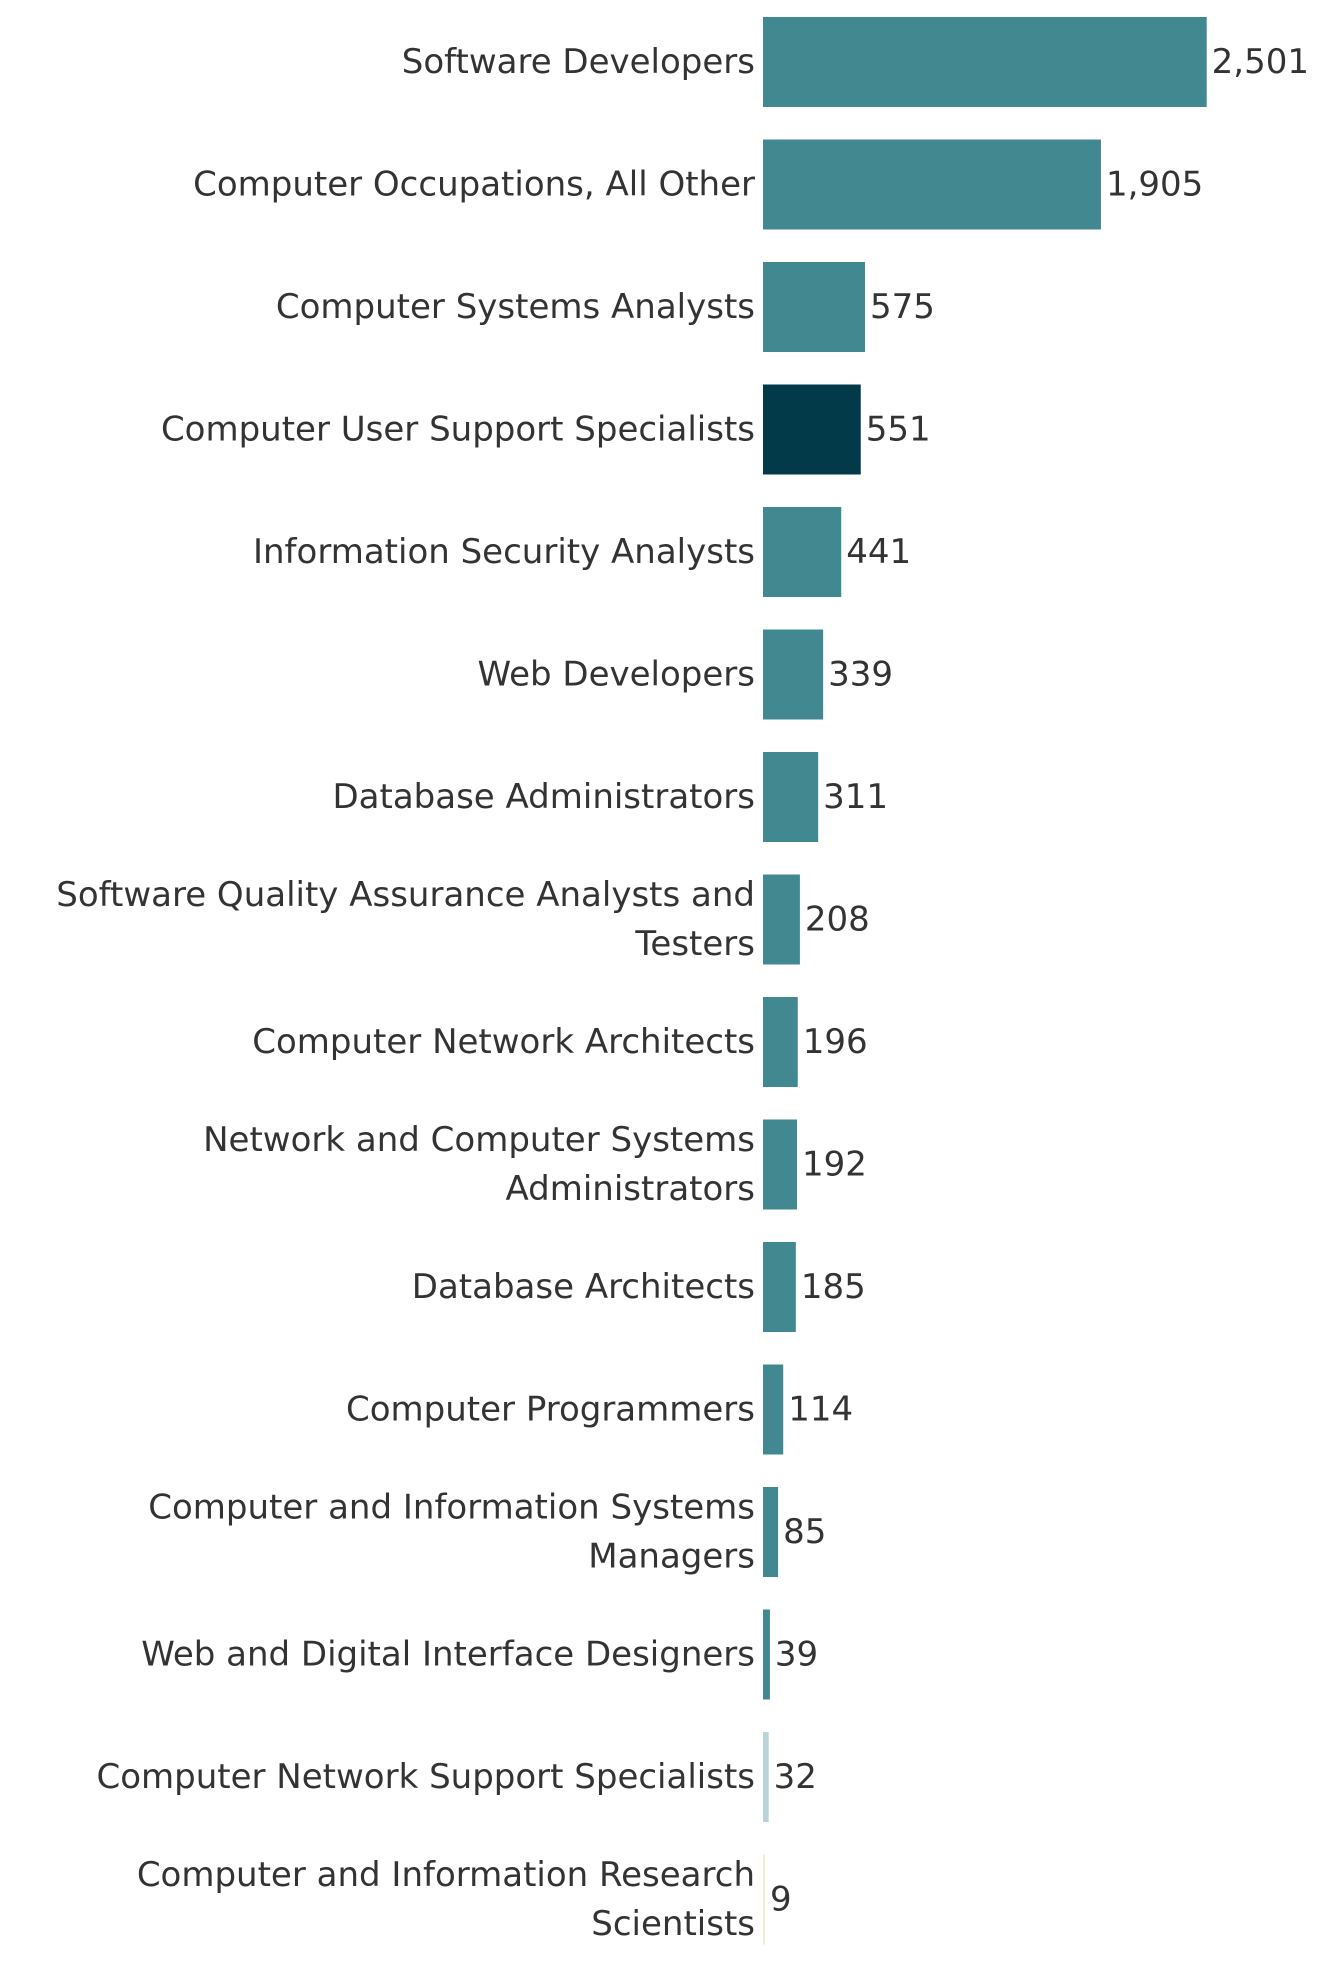 This screenshot has width=1340, height=1968. What do you see at coordinates (837, 920) in the screenshot?
I see `value-label: 208` at bounding box center [837, 920].